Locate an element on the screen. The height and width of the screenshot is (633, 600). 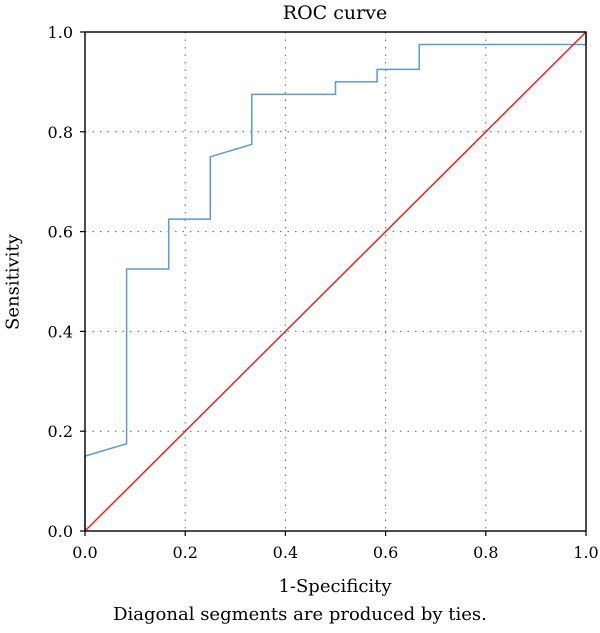
y-tick-label: 1.0 is located at coordinates (60, 32).